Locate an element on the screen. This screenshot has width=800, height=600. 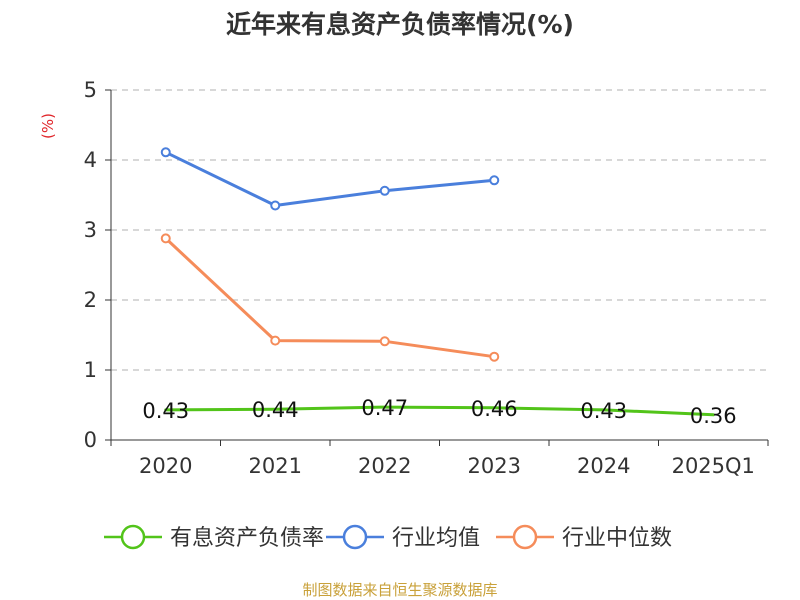
x-tick-label: 2020 is located at coordinates (165, 466).